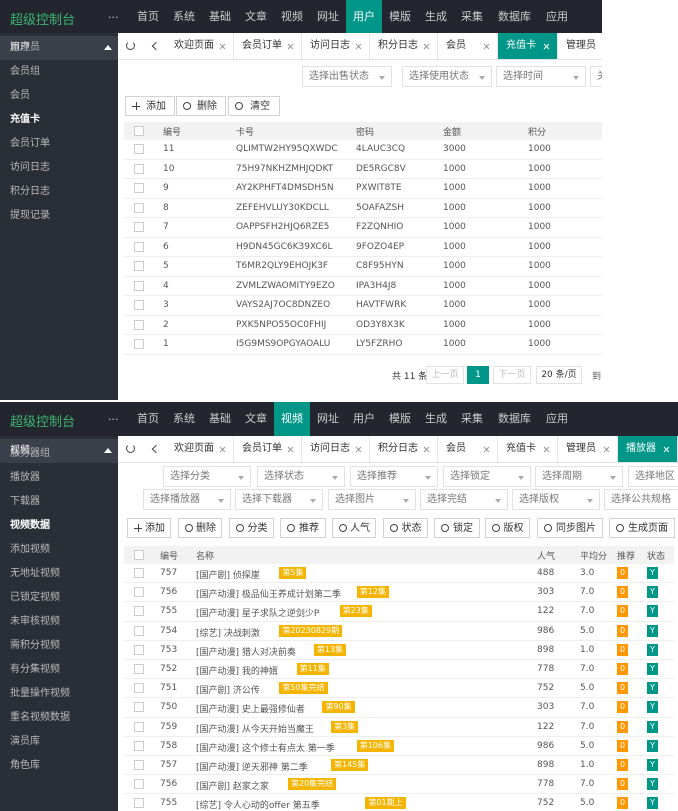  What do you see at coordinates (405, 528) in the screenshot?
I see `toolbar-button: 状态` at bounding box center [405, 528].